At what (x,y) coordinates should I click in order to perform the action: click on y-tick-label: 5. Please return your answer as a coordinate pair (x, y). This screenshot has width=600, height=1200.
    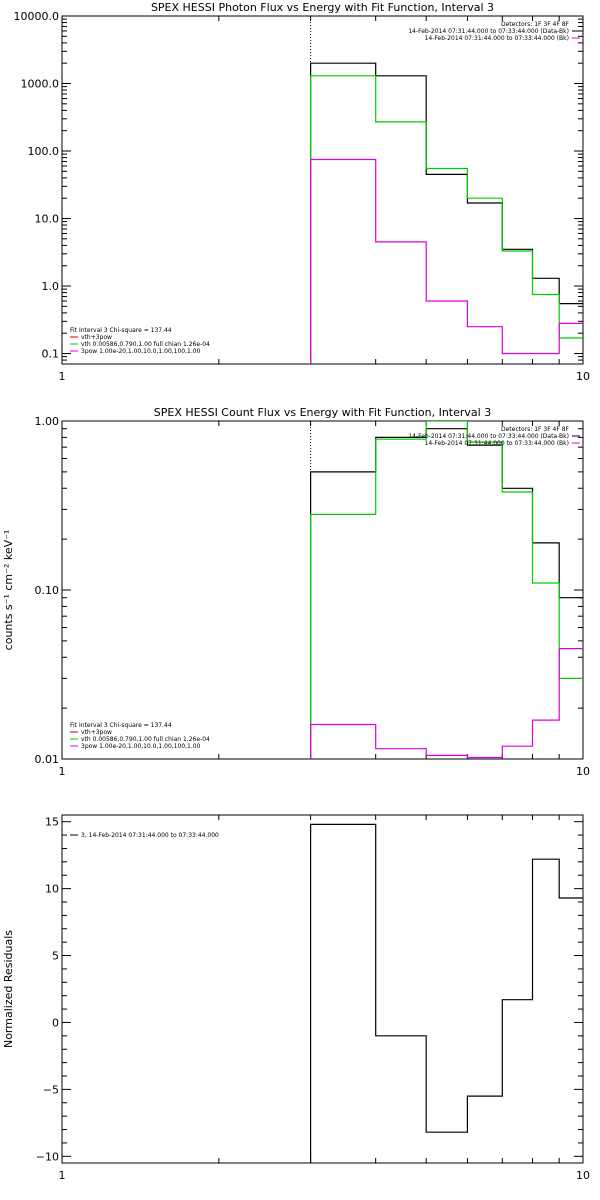
    Looking at the image, I should click on (55, 956).